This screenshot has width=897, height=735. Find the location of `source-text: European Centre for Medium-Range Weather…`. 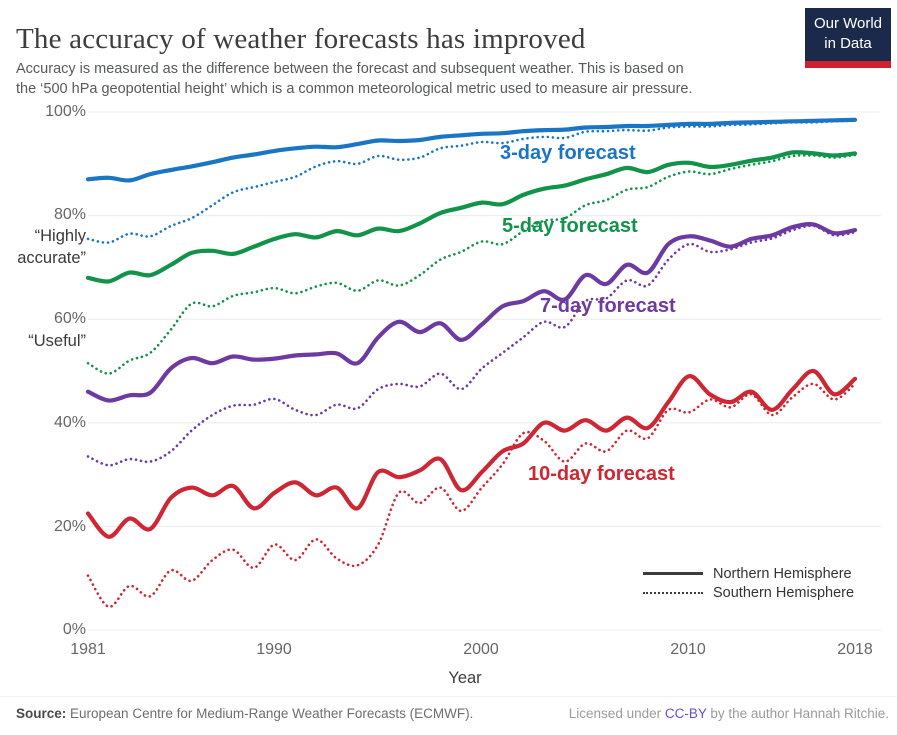

source-text: European Centre for Medium-Range Weather… is located at coordinates (270, 713).